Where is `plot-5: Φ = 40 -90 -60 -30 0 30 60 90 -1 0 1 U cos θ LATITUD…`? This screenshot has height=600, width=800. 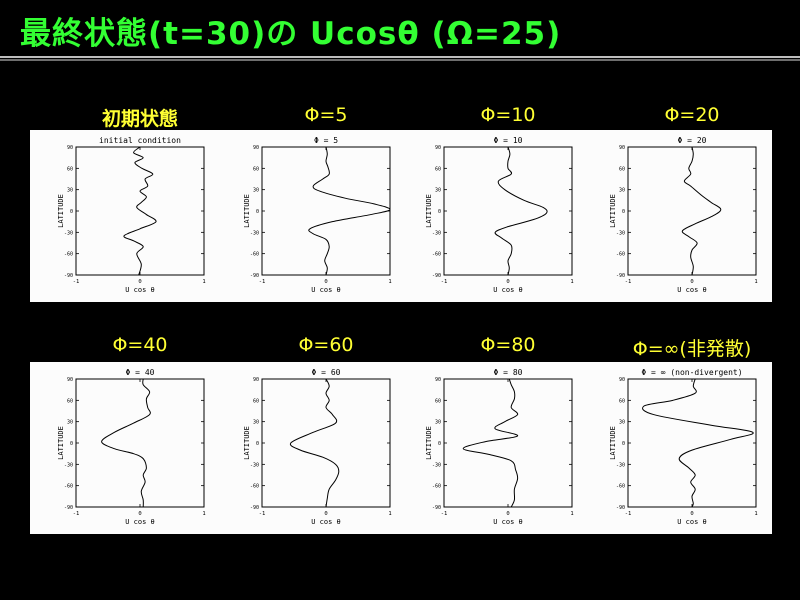
plot-5: Φ = 40 -90 -60 -30 0 30 60 90 -1 0 1 U cos θ LATITUD… is located at coordinates (131, 447).